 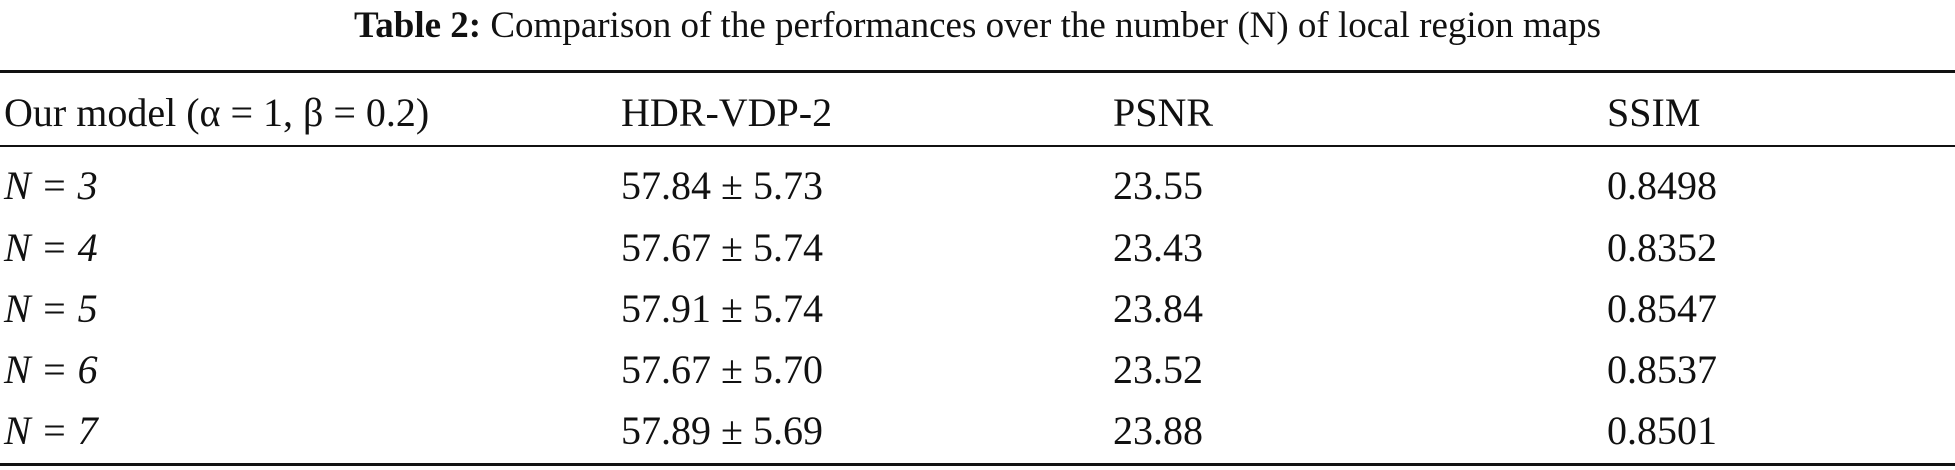 What do you see at coordinates (977, 370) in the screenshot?
I see `table-row: N = 6 57.67 ± 5.70 23.52 0.8537` at bounding box center [977, 370].